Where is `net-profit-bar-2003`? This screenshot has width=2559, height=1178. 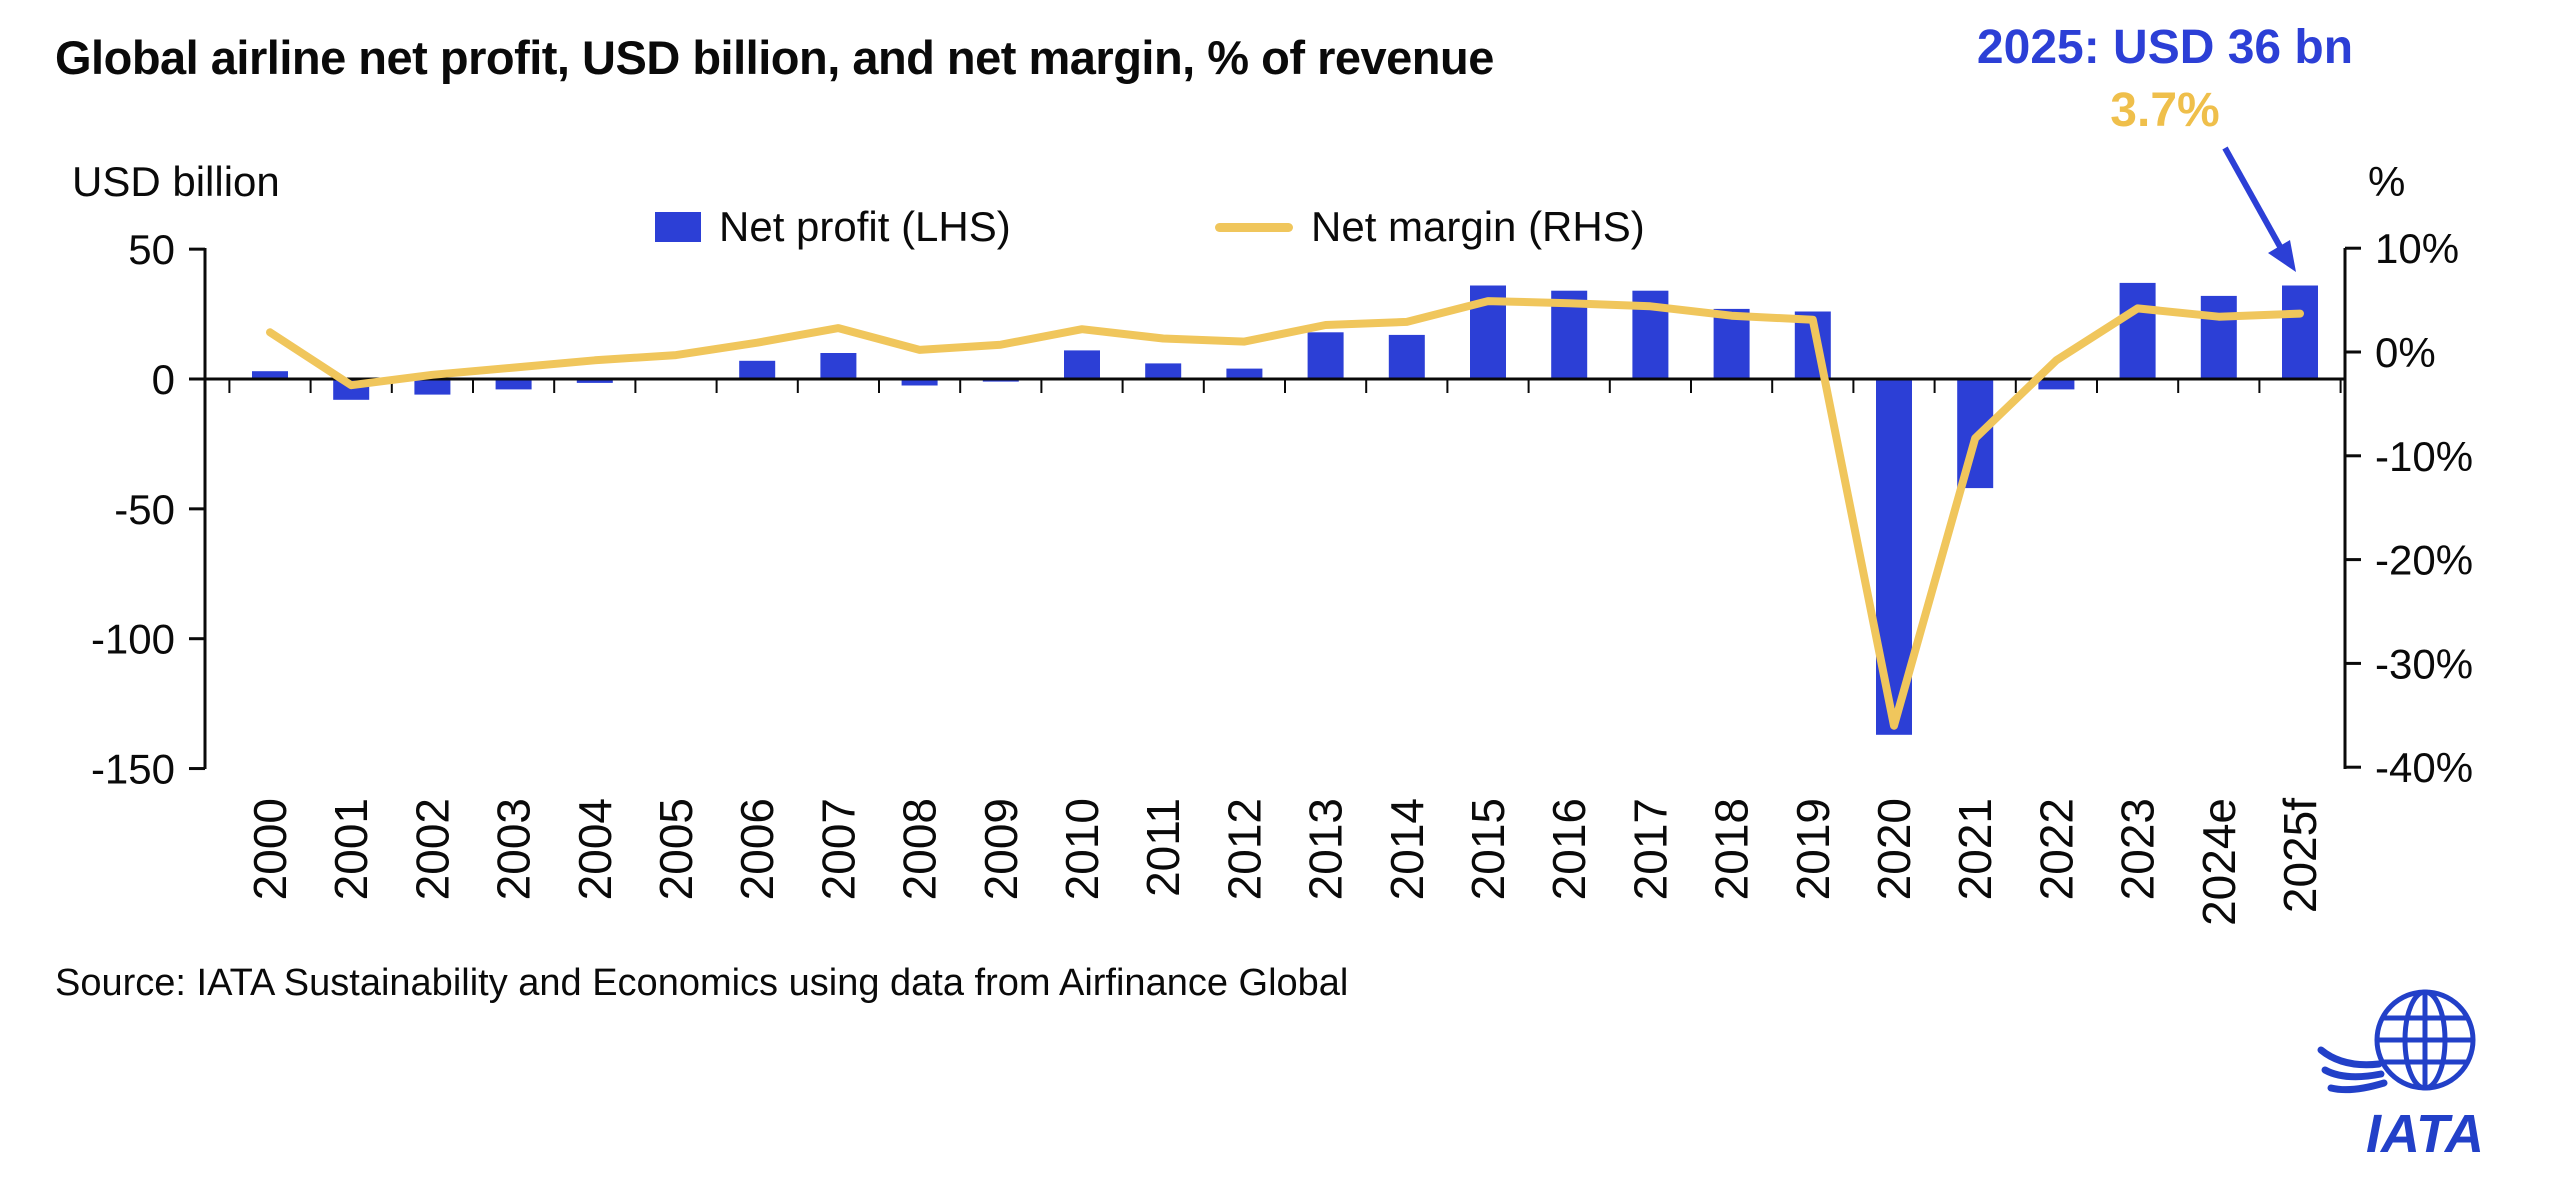
net-profit-bar-2003 is located at coordinates (513, 384).